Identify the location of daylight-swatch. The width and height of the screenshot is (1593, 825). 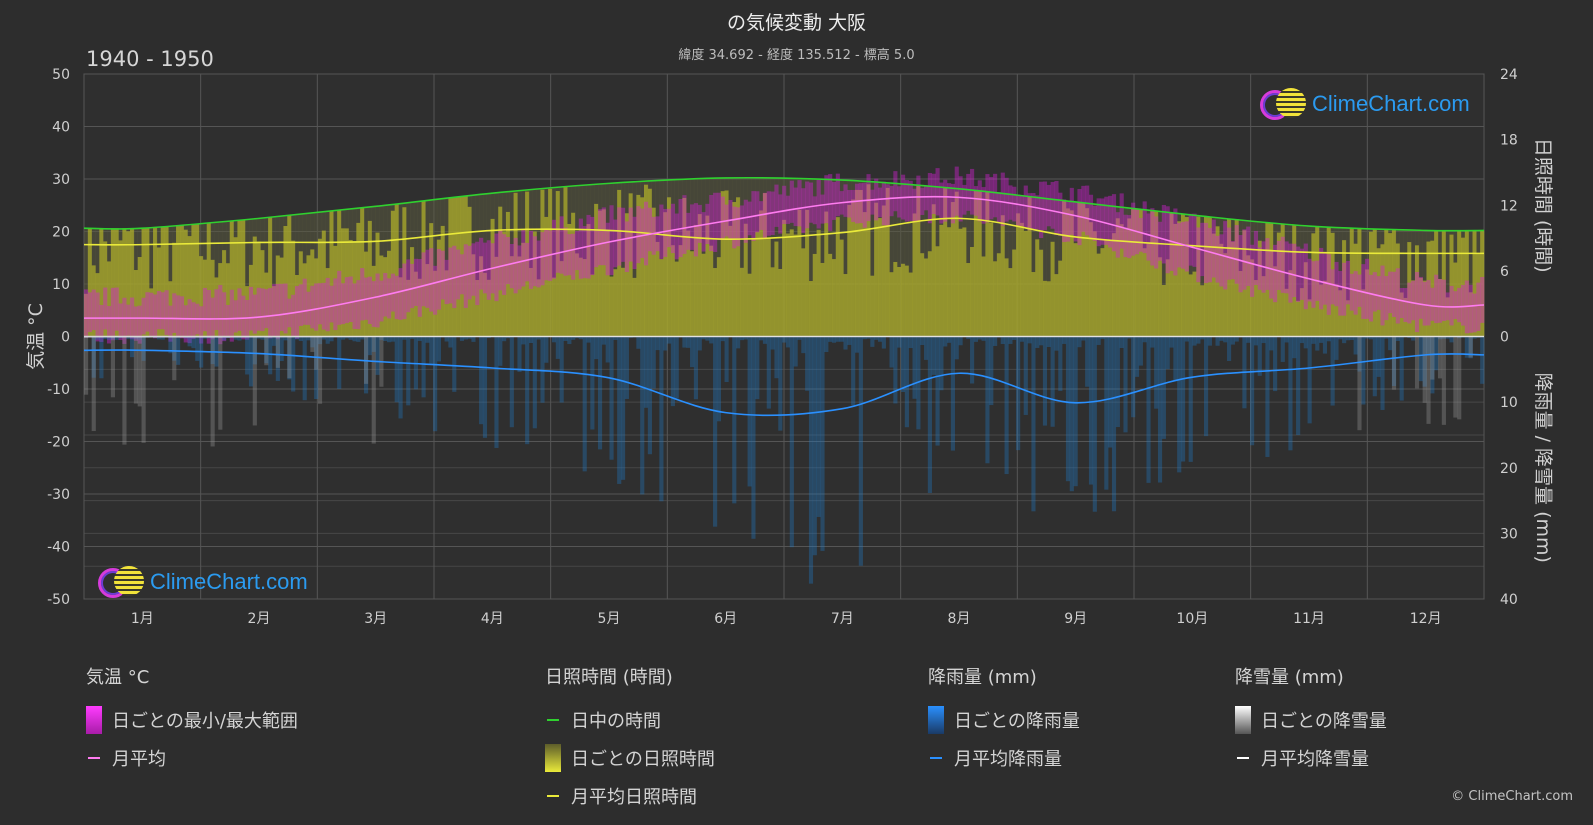
(553, 720).